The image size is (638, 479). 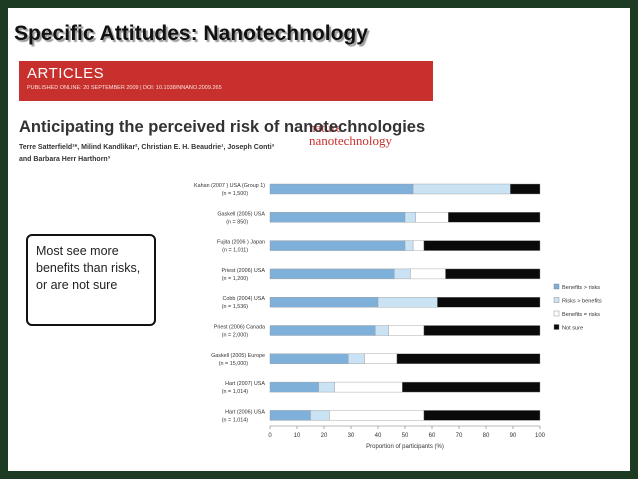 I want to click on category-sample-size: (n = 1,536), so click(x=235, y=307).